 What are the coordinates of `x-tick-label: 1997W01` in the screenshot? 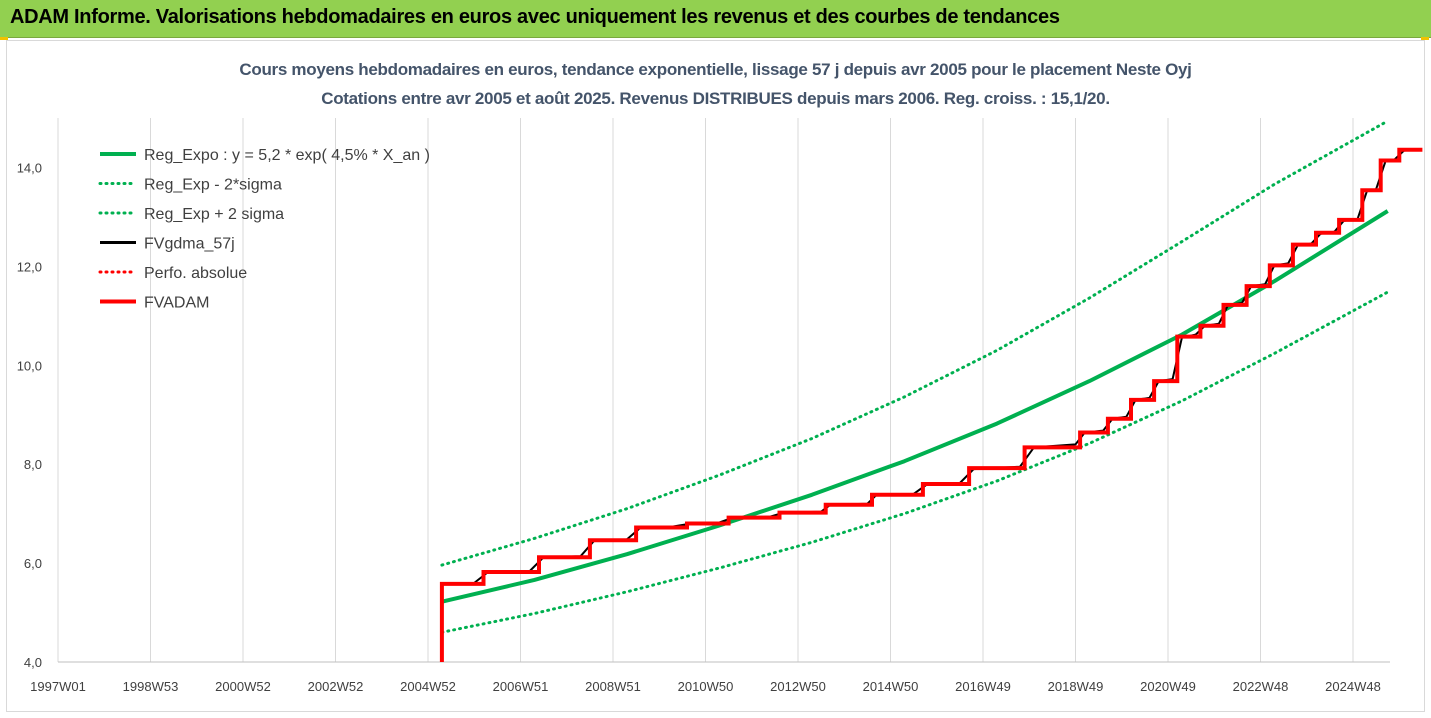 It's located at (58, 686).